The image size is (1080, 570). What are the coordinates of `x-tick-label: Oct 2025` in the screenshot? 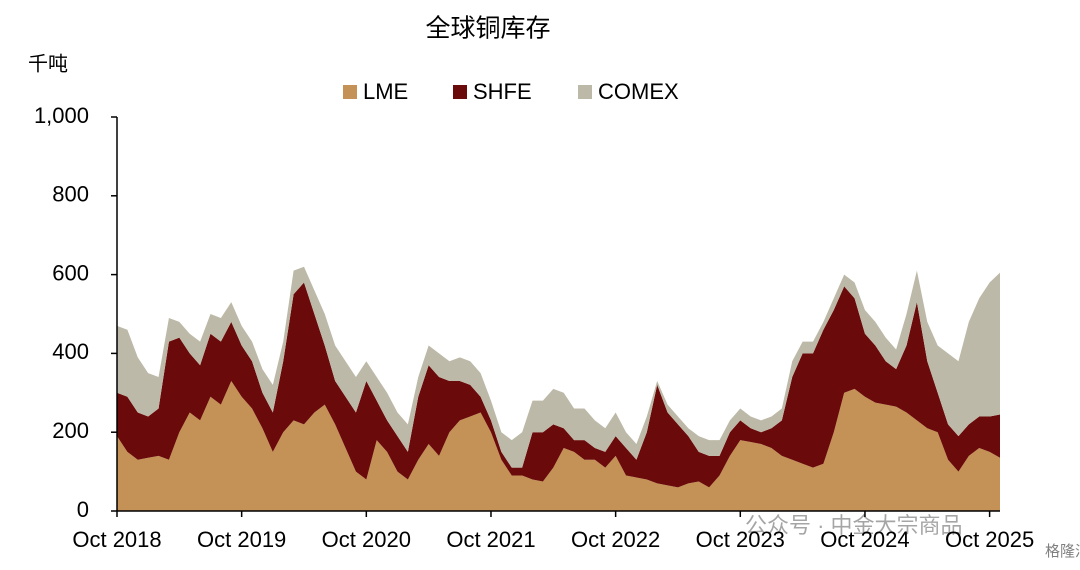 It's located at (989, 539).